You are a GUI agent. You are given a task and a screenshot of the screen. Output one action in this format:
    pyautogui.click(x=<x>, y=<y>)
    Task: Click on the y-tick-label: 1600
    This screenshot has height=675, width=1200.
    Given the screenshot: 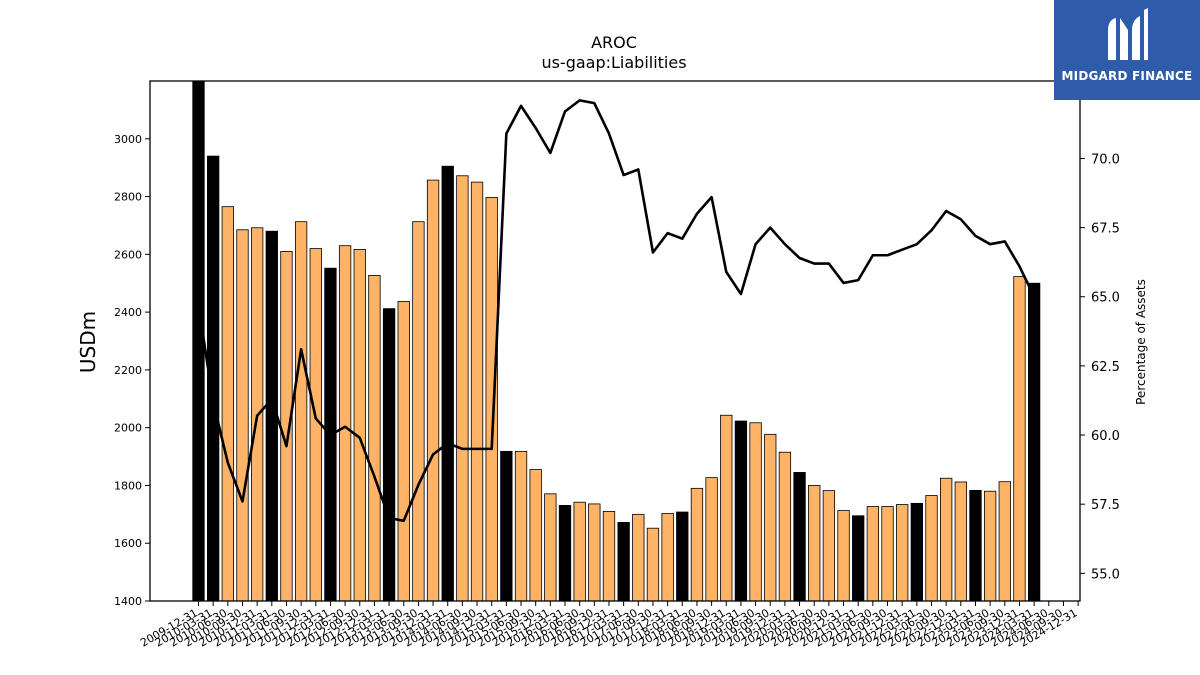 What is the action you would take?
    pyautogui.click(x=128, y=543)
    